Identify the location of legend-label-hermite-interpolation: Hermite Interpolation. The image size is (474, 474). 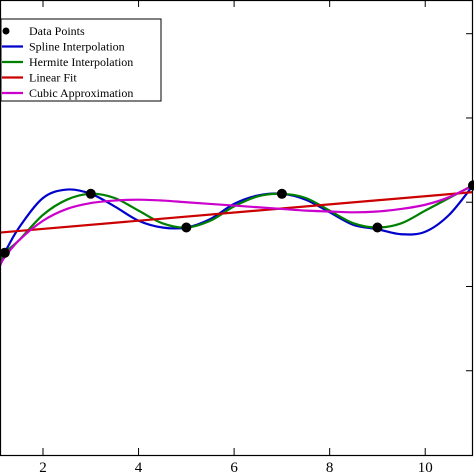
(81, 62).